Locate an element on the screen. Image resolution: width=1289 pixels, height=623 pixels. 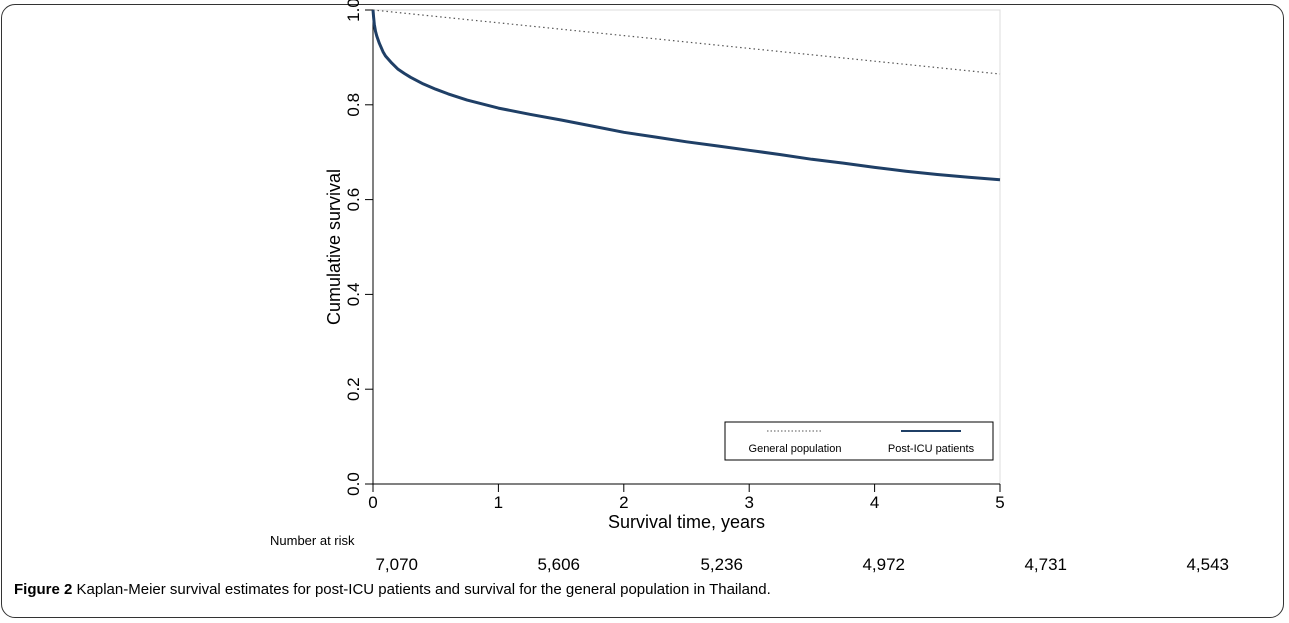
number-at-risk-value: 5,236 is located at coordinates (721, 564).